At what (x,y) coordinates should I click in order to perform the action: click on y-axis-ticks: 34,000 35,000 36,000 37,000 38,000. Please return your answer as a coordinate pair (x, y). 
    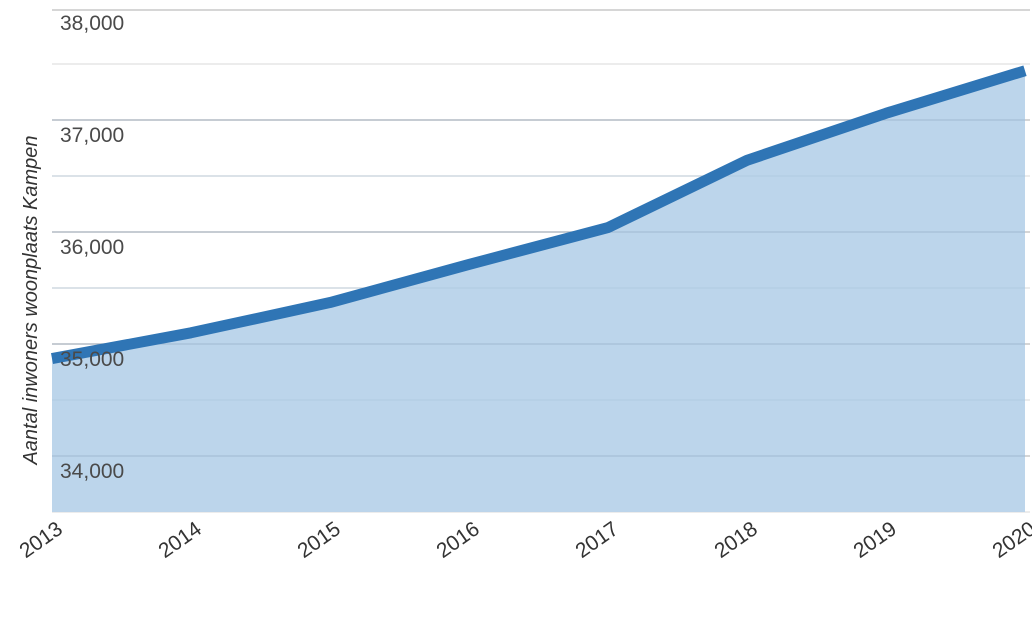
    Looking at the image, I should click on (92, 247).